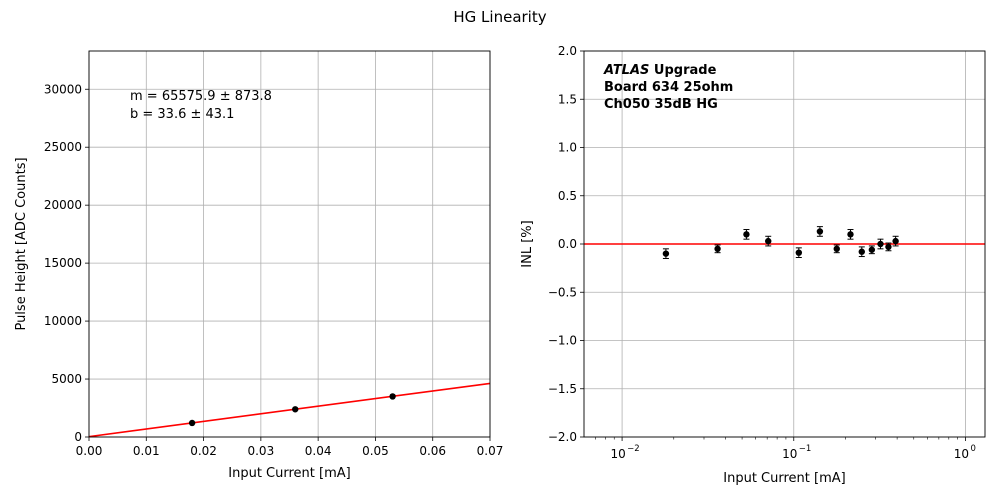  Describe the element at coordinates (661, 104) in the screenshot. I see `atlas-info-line: Ch050 35dB HG` at that location.